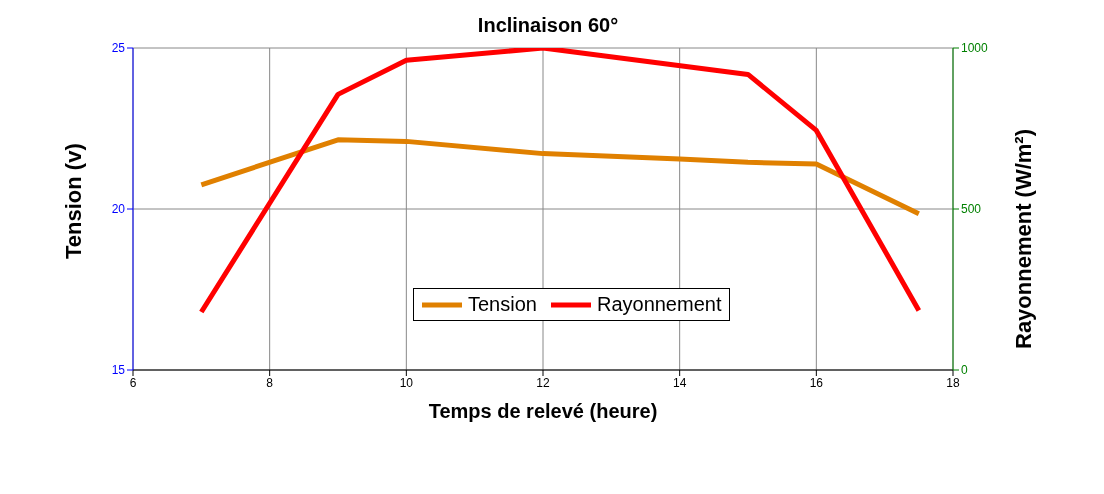  Describe the element at coordinates (953, 382) in the screenshot. I see `x-tick-label: 18` at that location.